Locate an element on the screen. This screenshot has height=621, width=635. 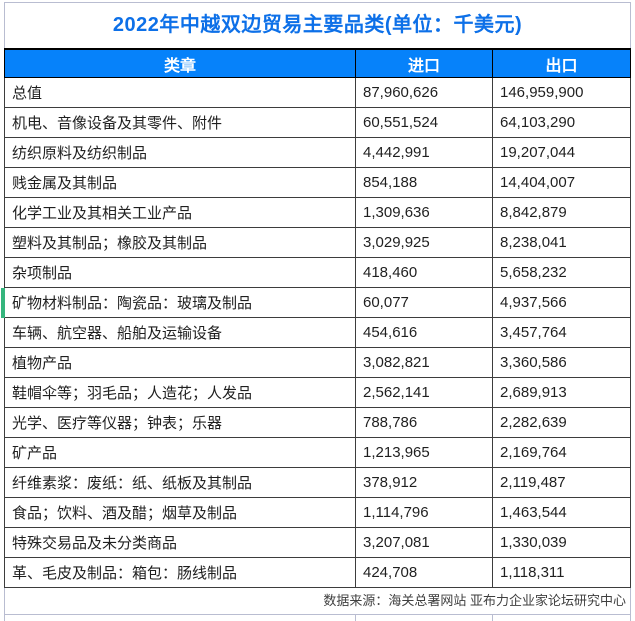
table-row: 纤维素浆：废纸：纸、纸板及其制品 378,912 2,119,487 is located at coordinates (317, 482).